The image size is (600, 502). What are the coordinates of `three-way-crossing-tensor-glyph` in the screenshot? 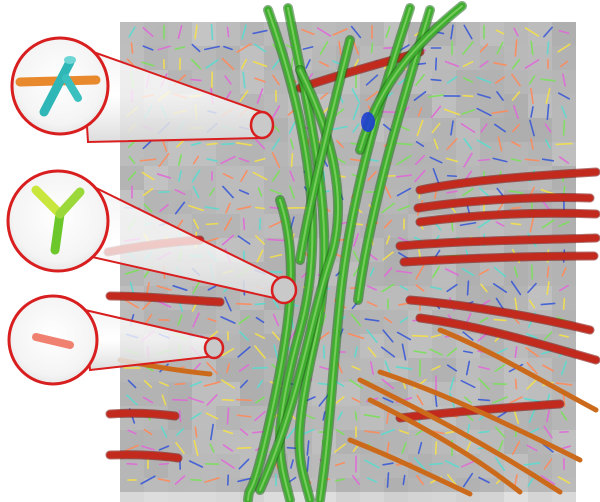 It's located at (58, 86).